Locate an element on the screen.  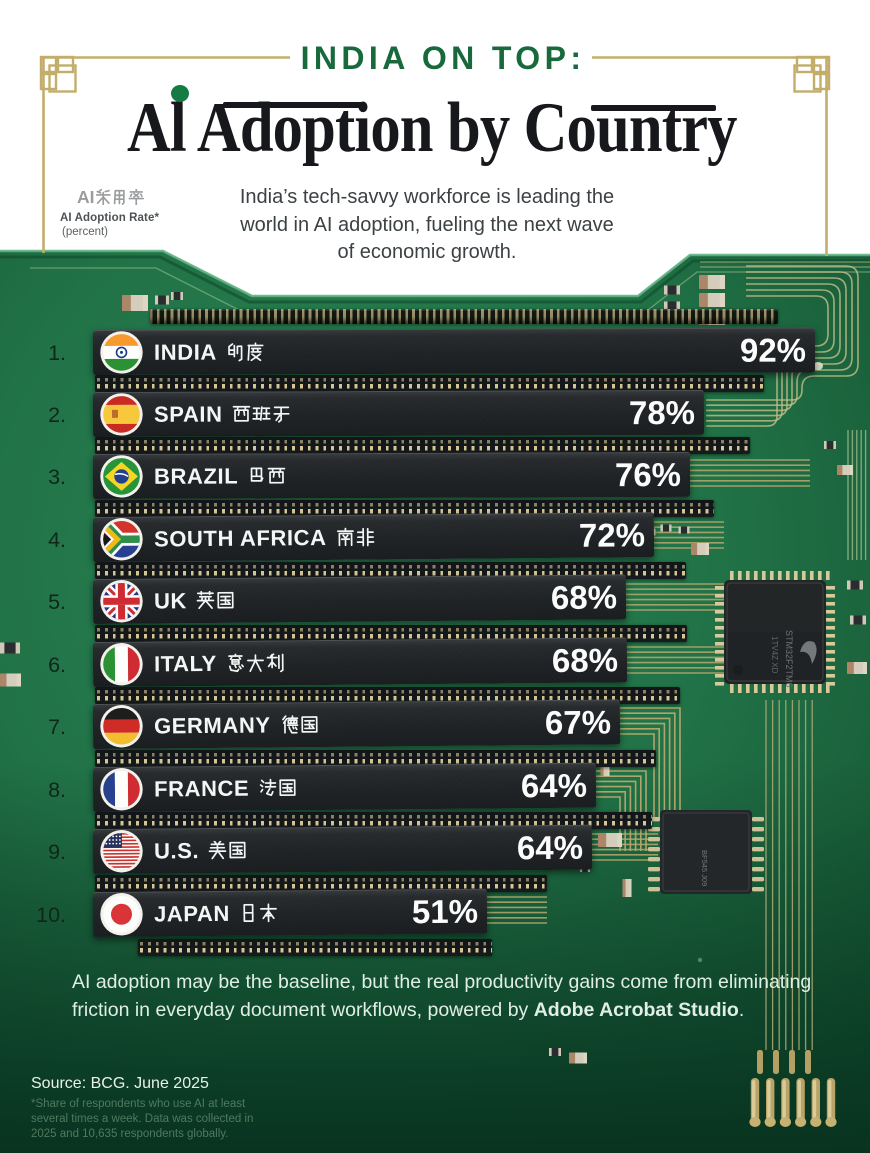
svg-text: BF545 J09 is located at coordinates (704, 868).